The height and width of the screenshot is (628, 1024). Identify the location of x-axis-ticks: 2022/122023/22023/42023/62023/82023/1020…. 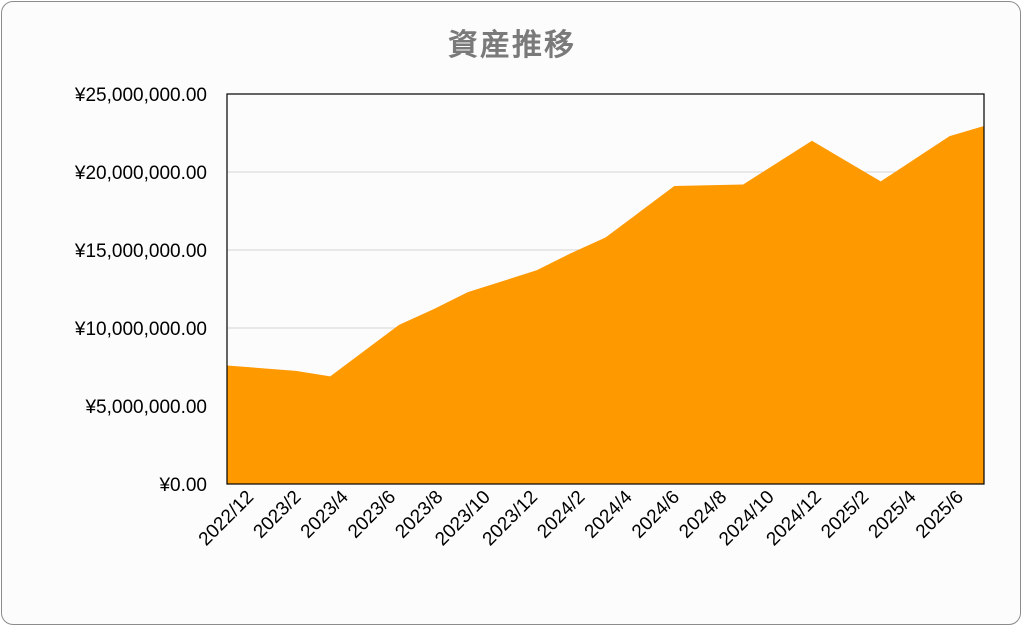
(581, 518).